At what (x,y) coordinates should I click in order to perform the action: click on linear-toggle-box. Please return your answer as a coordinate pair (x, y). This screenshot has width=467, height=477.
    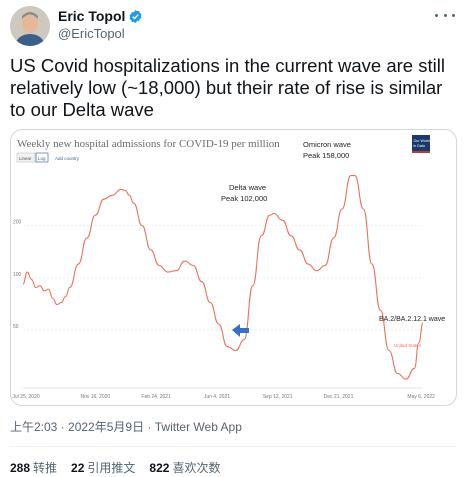
    Looking at the image, I should click on (26, 157).